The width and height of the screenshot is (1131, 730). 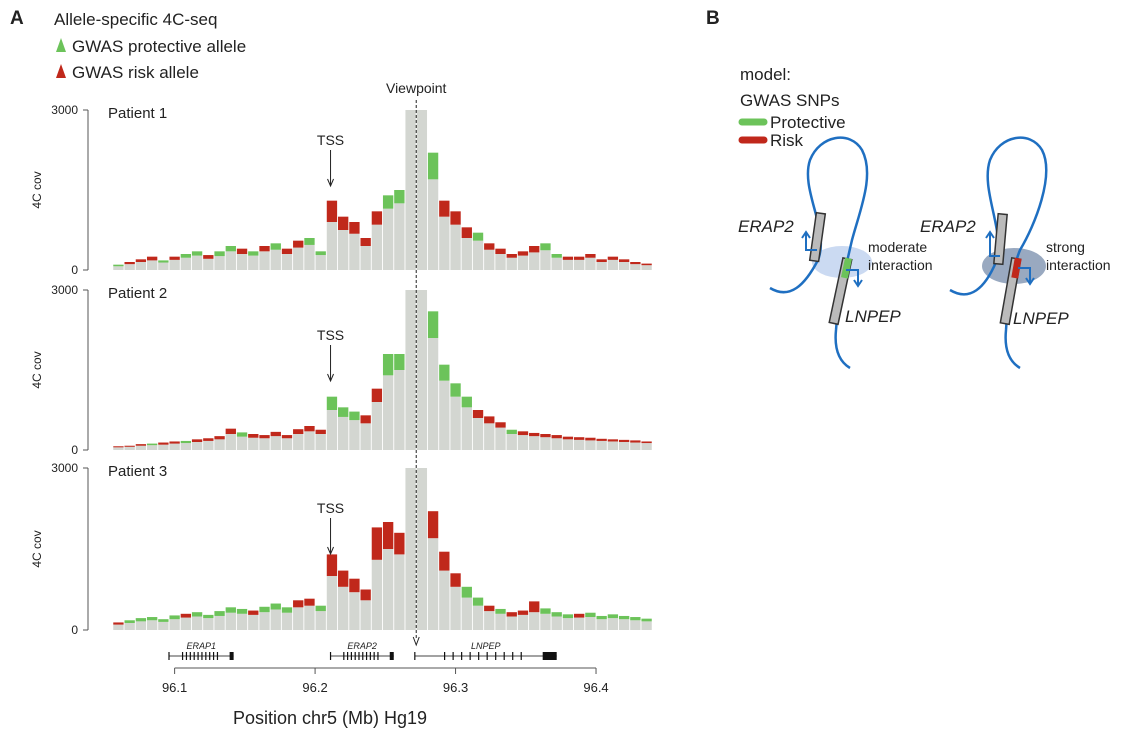 I want to click on y-tick-label: 0, so click(x=74, y=270).